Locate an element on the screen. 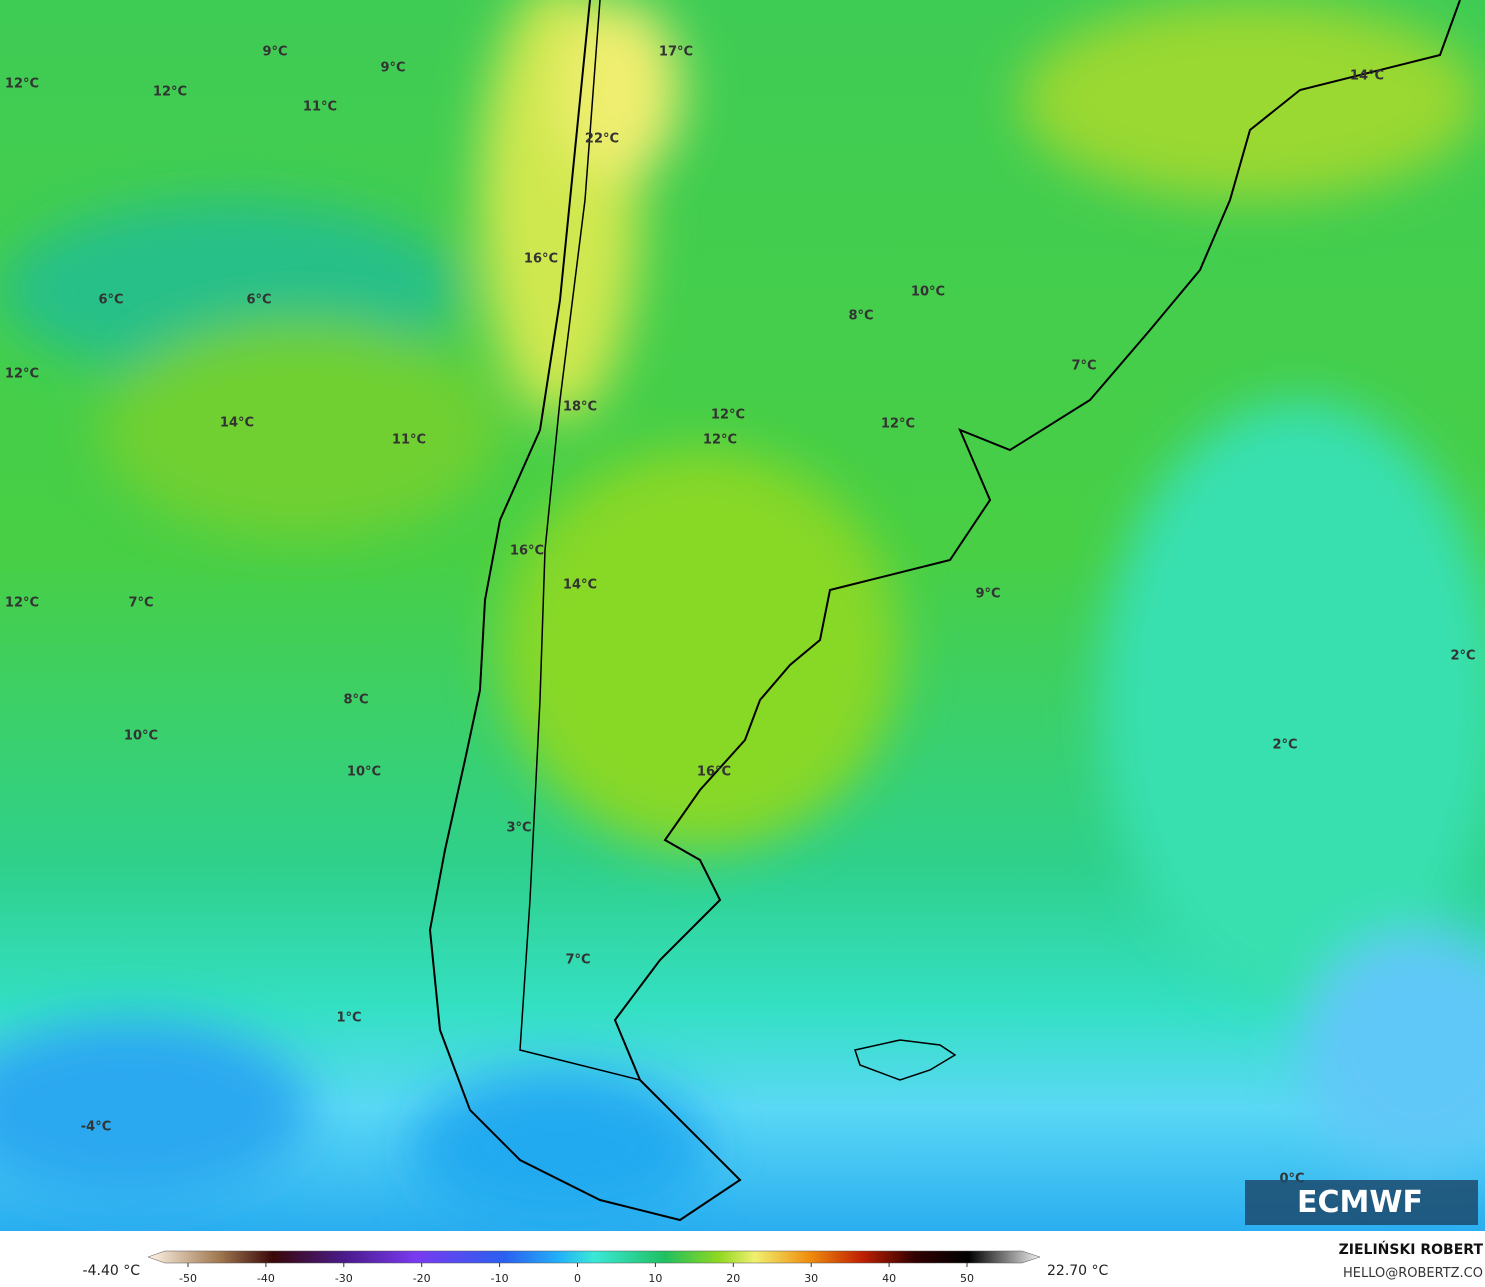 The image size is (1485, 1287). colorbar-tick-label: -50 is located at coordinates (188, 1278).